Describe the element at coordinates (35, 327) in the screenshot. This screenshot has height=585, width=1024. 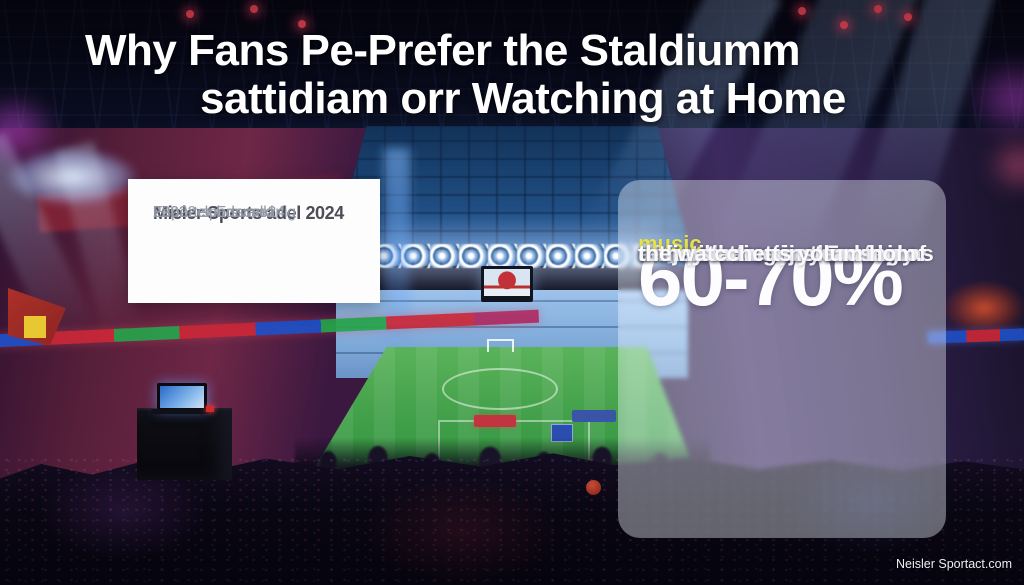
I see `flag-yellow-patch` at that location.